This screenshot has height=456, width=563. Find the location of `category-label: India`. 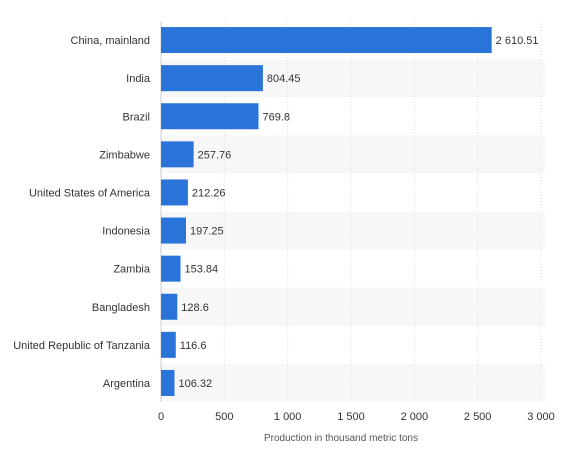

category-label: India is located at coordinates (138, 79).